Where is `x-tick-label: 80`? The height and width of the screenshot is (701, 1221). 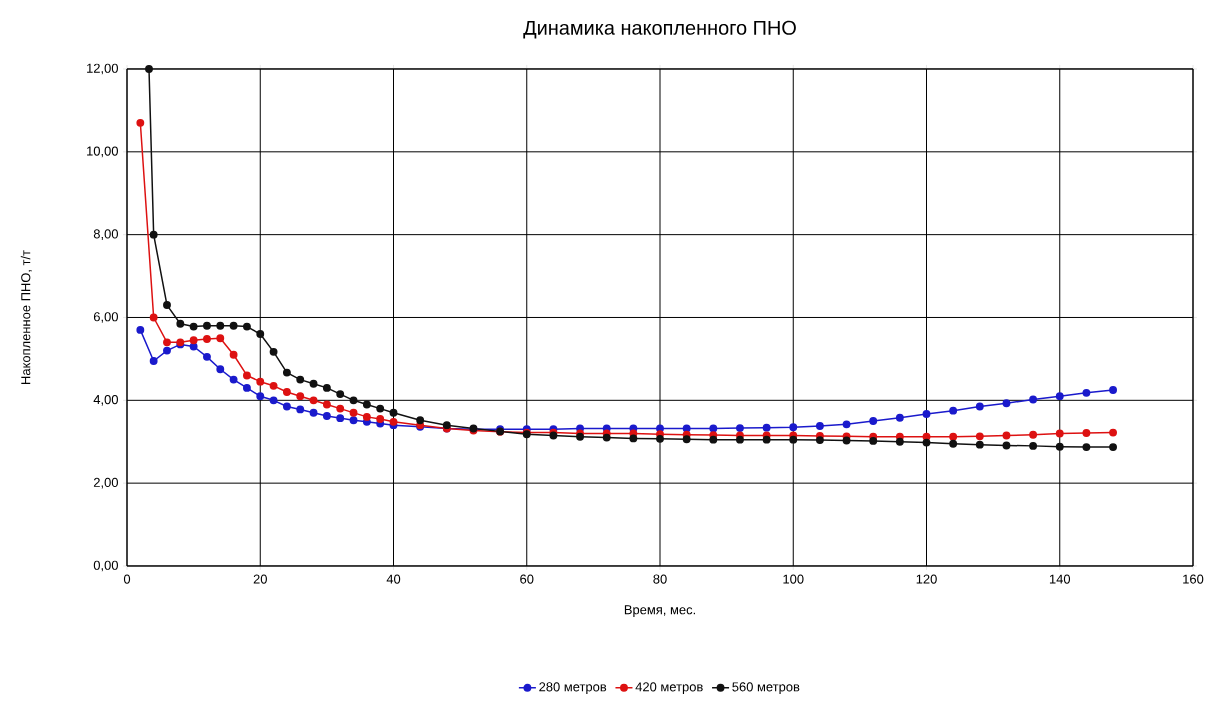
x-tick-label: 80 is located at coordinates (660, 579).